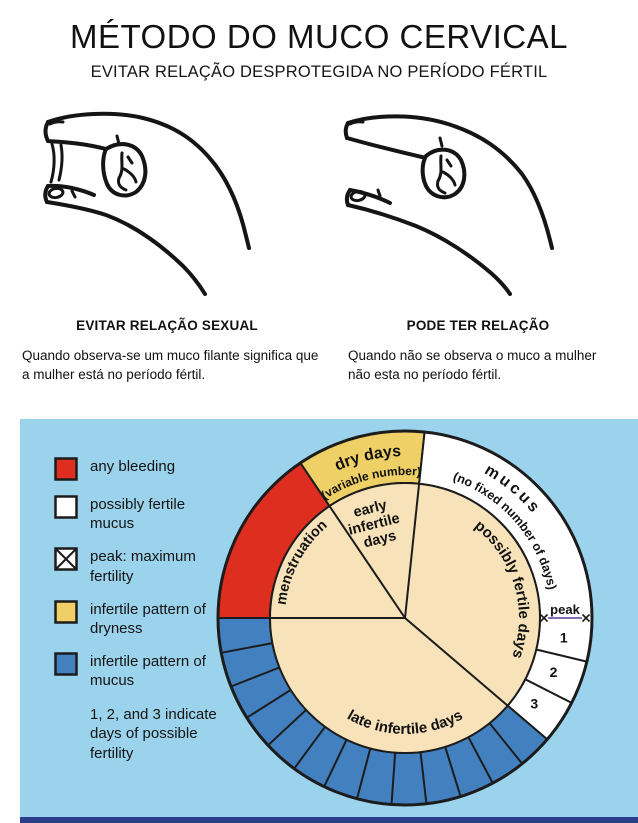 This screenshot has width=638, height=823. Describe the element at coordinates (148, 618) in the screenshot. I see `legend-label: infertile pattern of dryness` at that location.